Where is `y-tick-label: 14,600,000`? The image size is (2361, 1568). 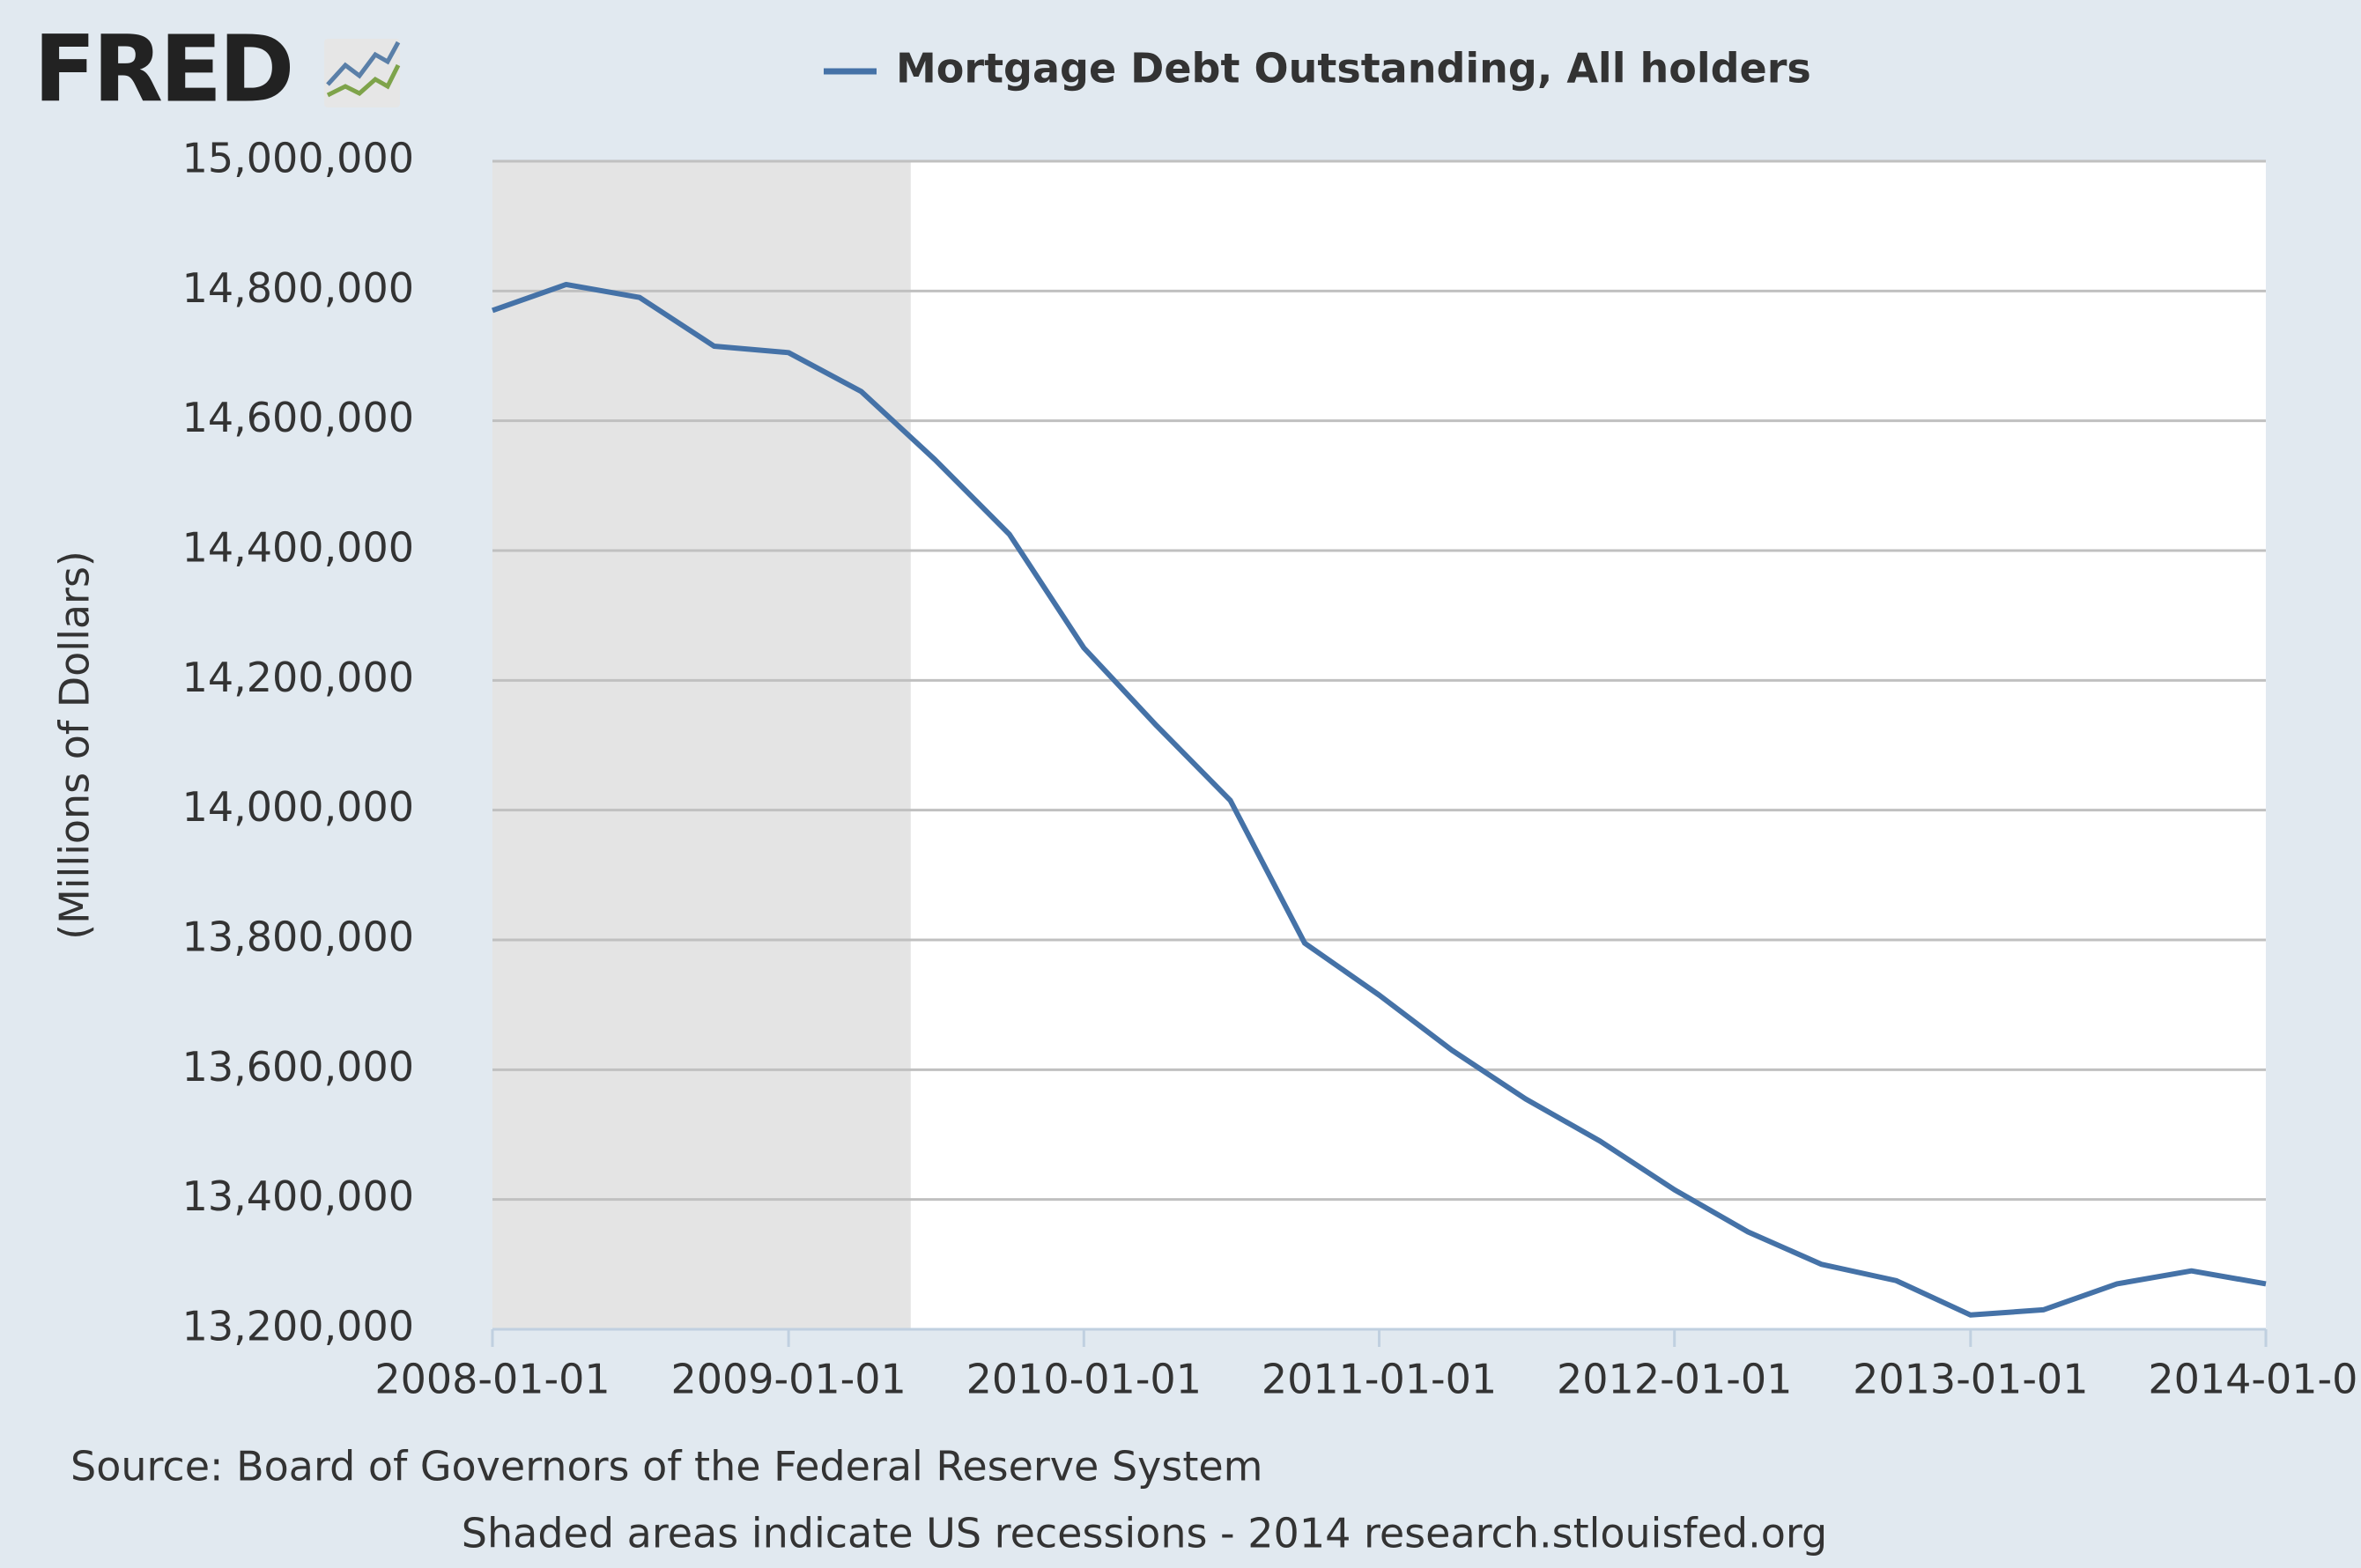
y-tick-label: 14,600,000 is located at coordinates (298, 417).